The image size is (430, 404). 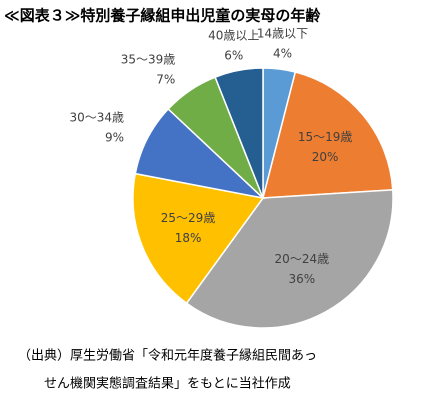 What do you see at coordinates (325, 157) in the screenshot?
I see `value-label: 20%` at bounding box center [325, 157].